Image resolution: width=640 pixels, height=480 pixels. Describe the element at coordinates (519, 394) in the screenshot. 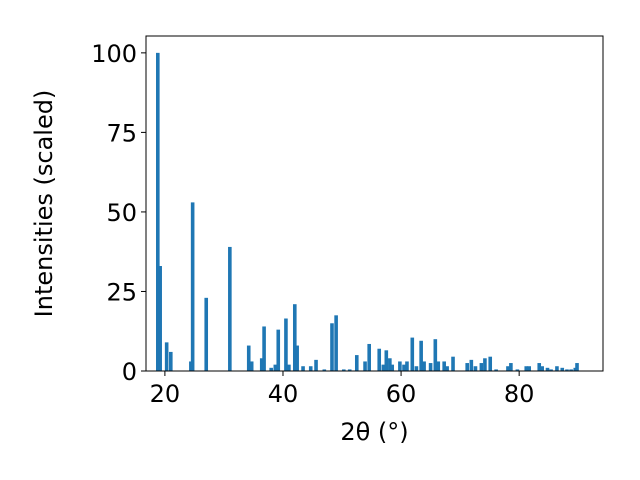

I see `x-tick-label: 80` at that location.